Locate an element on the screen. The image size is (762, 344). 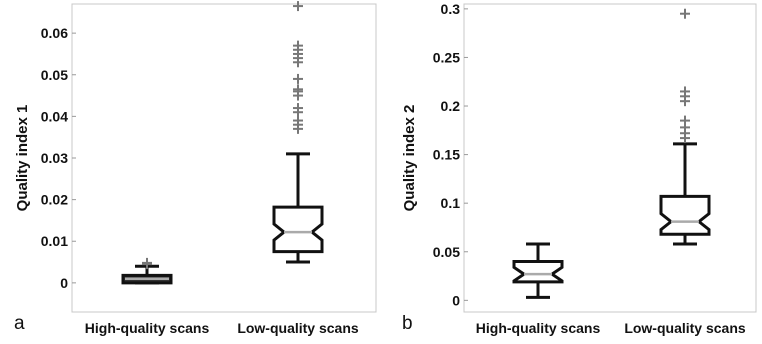
y-tick-label: 0.15 is located at coordinates (446, 155).